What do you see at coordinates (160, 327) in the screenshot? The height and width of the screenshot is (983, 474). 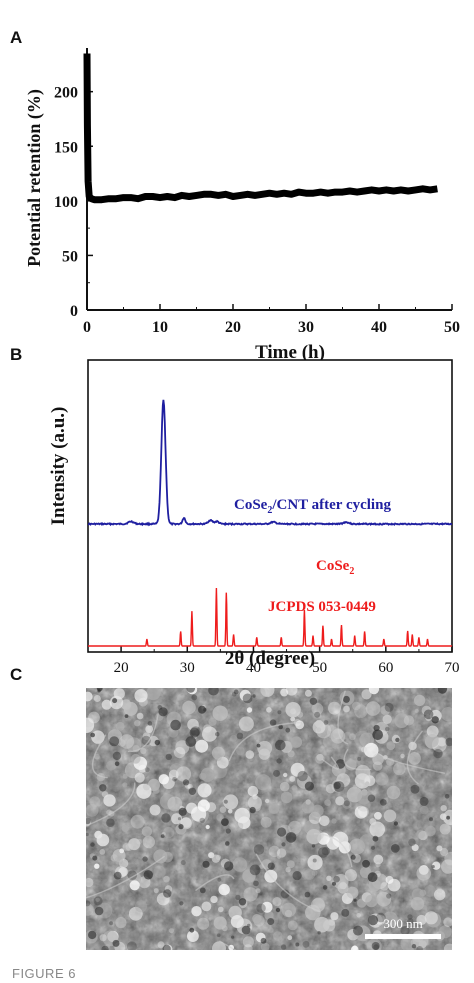 I see `x-tick-label: 10` at bounding box center [160, 327].